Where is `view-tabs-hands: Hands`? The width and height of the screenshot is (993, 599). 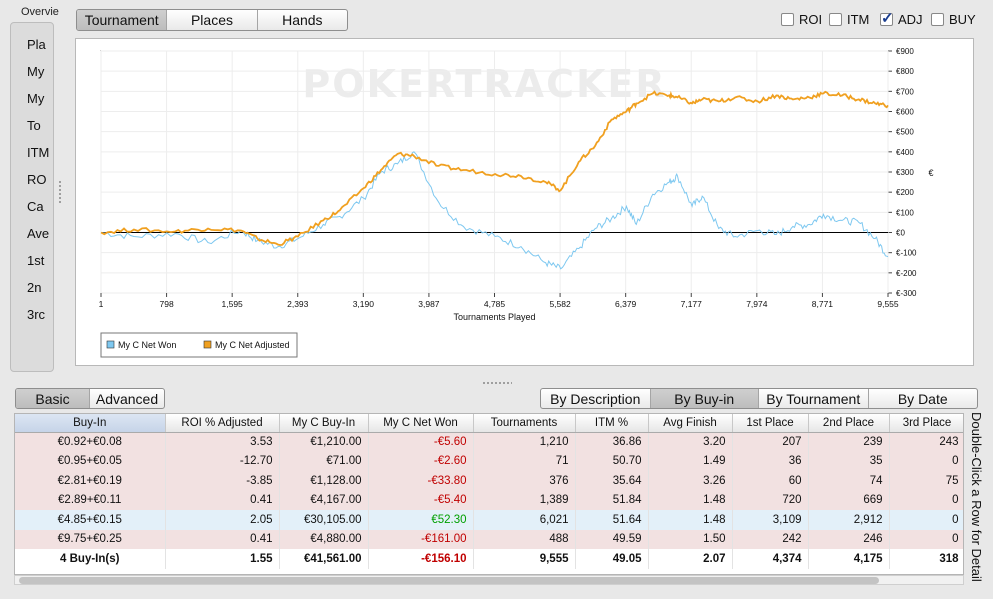
view-tabs-hands: Hands is located at coordinates (301, 20).